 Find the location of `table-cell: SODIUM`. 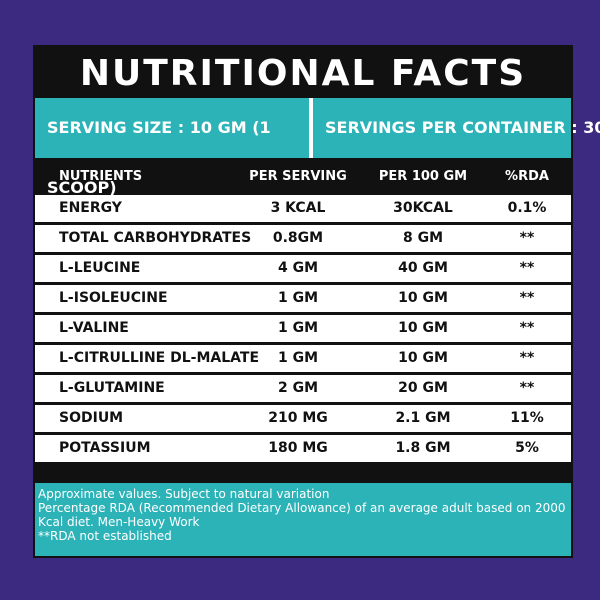

table-cell: SODIUM is located at coordinates (91, 418).